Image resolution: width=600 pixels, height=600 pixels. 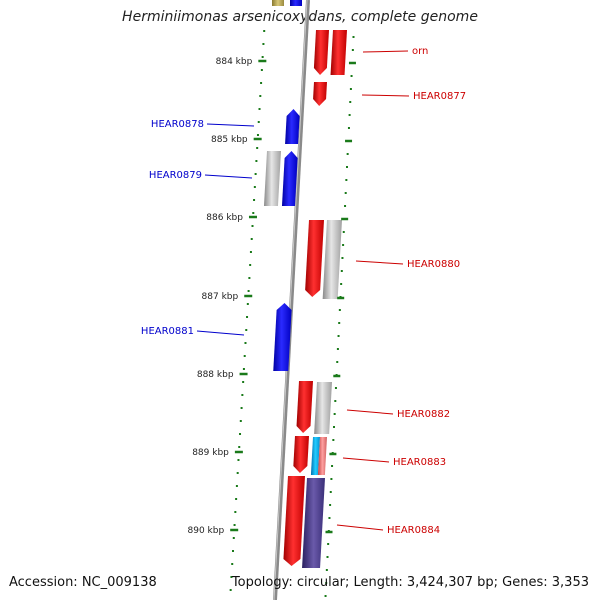 I want to click on gene-label-hear0881: HEAR0881, so click(x=167, y=331).